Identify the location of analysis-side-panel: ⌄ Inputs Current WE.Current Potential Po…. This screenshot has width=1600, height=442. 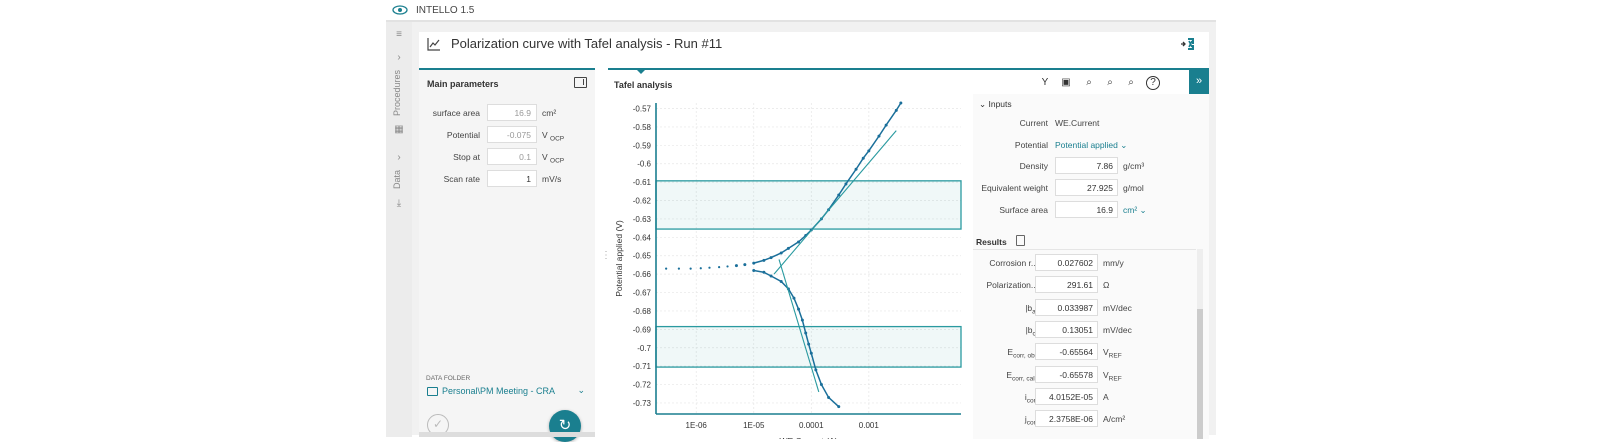
(1091, 266).